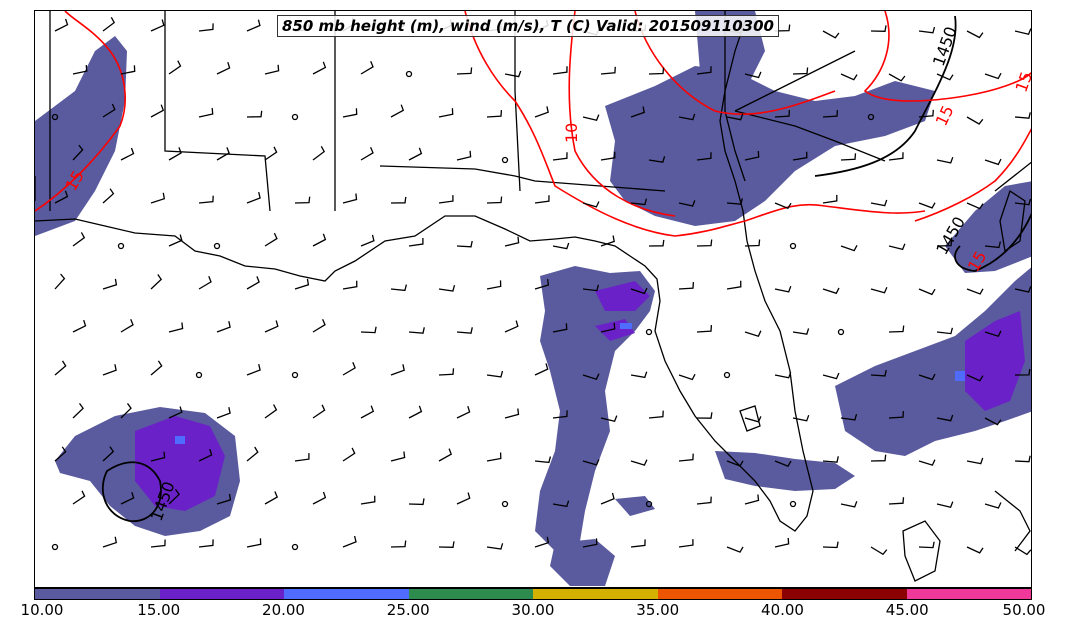 This screenshot has height=633, width=1065. I want to click on colorbar-tick-label: 20.00, so click(283, 610).